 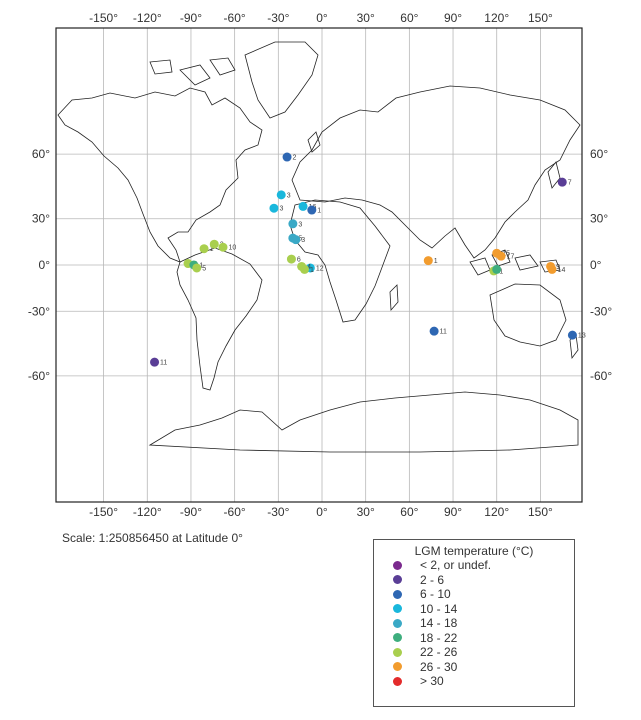 What do you see at coordinates (540, 18) in the screenshot?
I see `lon-tick-label-top: 150°` at bounding box center [540, 18].